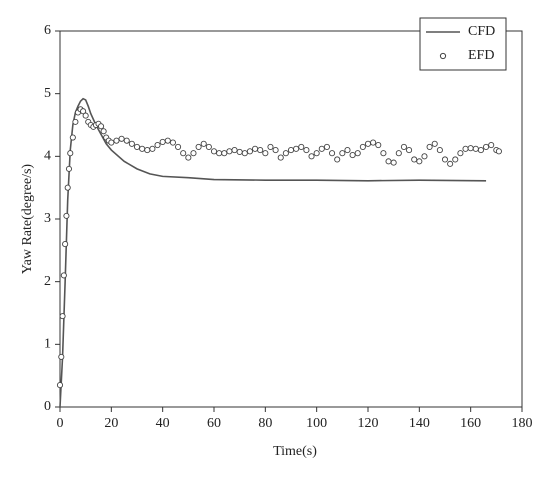 The width and height of the screenshot is (550, 478). What do you see at coordinates (214, 423) in the screenshot?
I see `x-tick-label: 60` at bounding box center [214, 423].